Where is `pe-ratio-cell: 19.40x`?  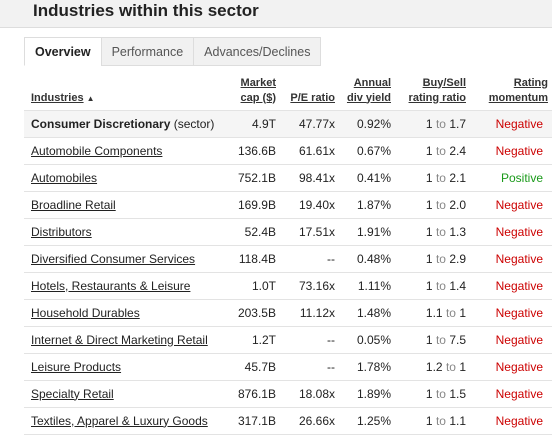
pe-ratio-cell: 19.40x is located at coordinates (316, 204).